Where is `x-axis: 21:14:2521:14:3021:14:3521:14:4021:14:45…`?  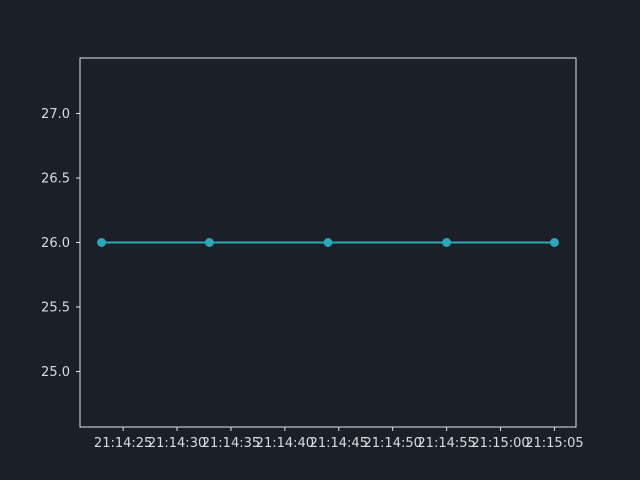
x-axis: 21:14:2521:14:3021:14:3521:14:4021:14:45… is located at coordinates (339, 439).